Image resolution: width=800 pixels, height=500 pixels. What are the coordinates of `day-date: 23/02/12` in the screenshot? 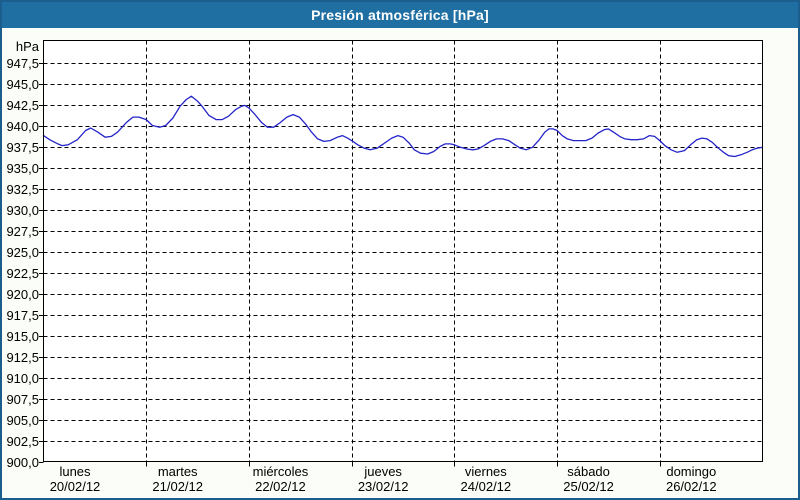 It's located at (383, 486).